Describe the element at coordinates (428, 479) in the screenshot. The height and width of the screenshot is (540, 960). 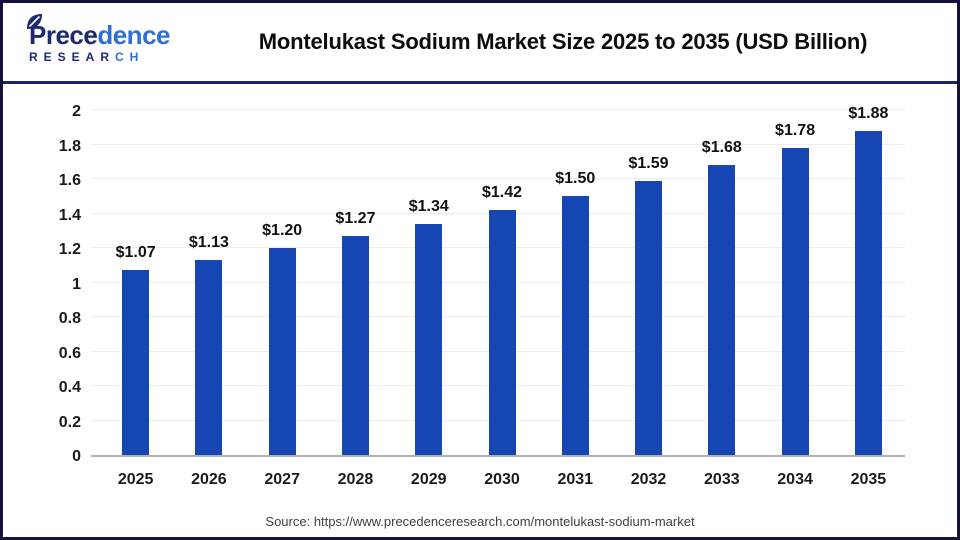
I see `x-axis-tick-label: 2029` at that location.